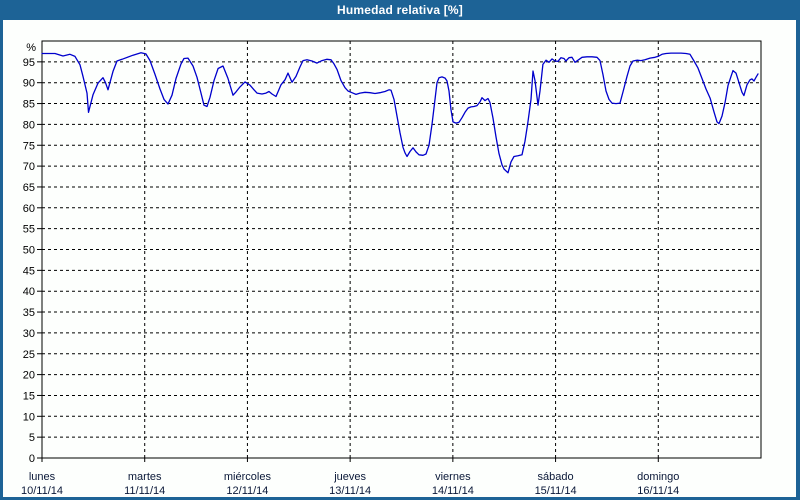 The image size is (800, 500). Describe the element at coordinates (29, 271) in the screenshot. I see `y-tick-label: 45` at that location.